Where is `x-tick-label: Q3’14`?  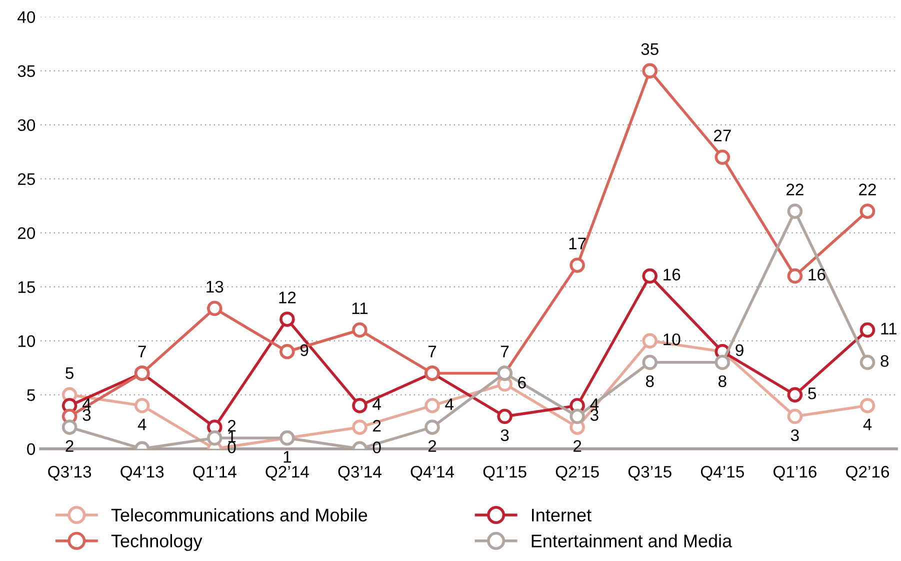 x-tick-label: Q3’14 is located at coordinates (360, 473).